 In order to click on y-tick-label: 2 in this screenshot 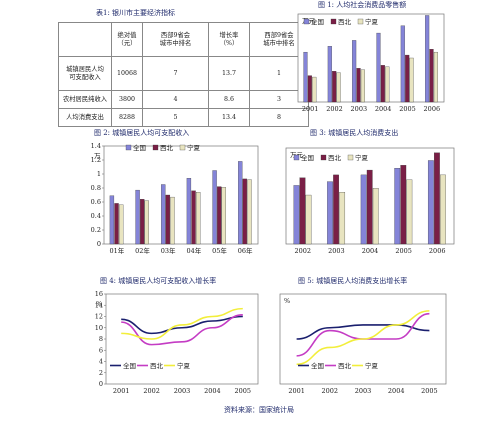, I will do `click(101, 373)`.